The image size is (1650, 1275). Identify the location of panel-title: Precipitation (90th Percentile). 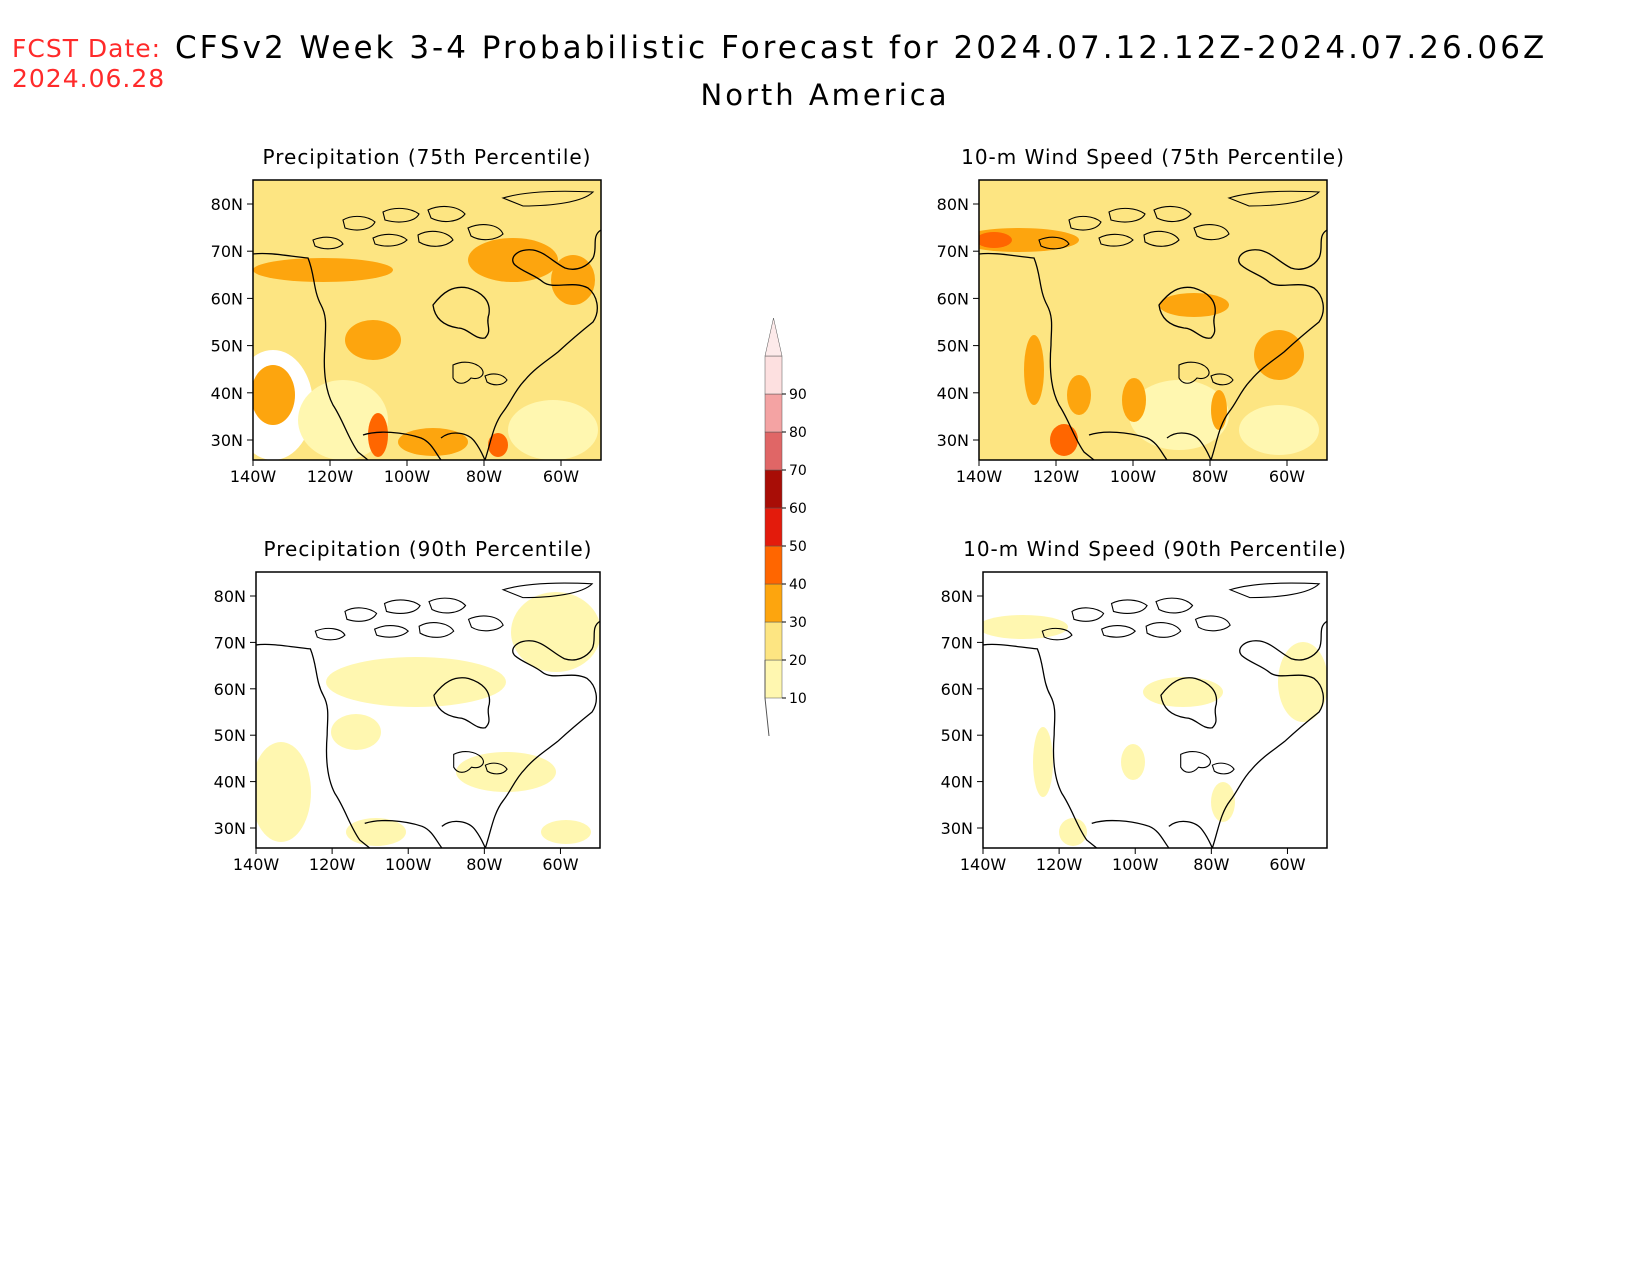
(428, 549).